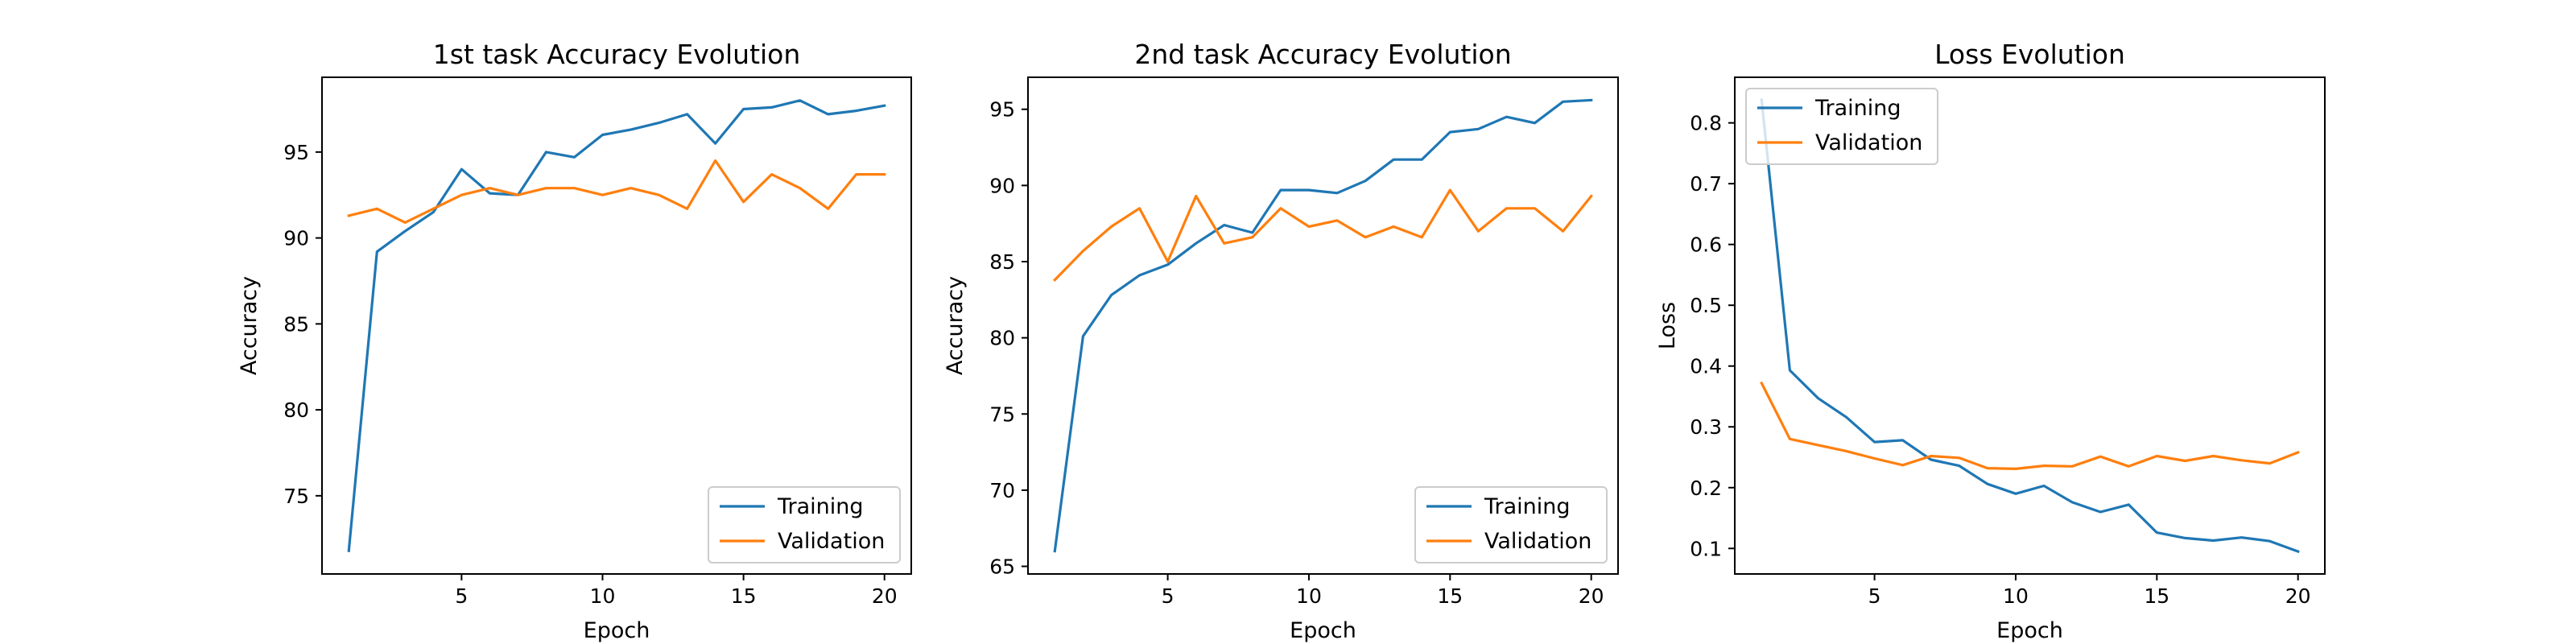  I want to click on y-tick-label: 0.1, so click(1706, 548).